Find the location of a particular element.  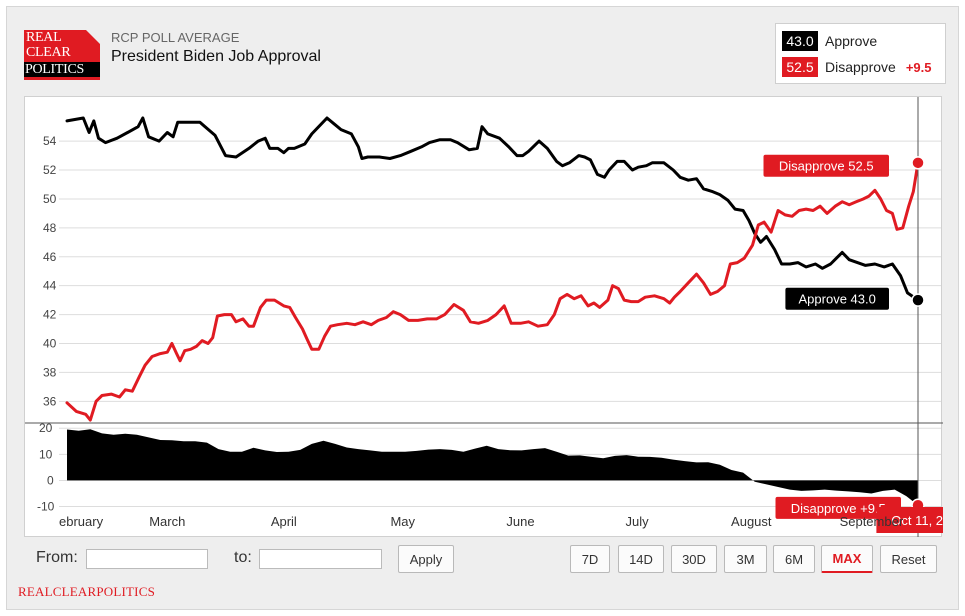

y-tick-spread: 10 is located at coordinates (46, 454).